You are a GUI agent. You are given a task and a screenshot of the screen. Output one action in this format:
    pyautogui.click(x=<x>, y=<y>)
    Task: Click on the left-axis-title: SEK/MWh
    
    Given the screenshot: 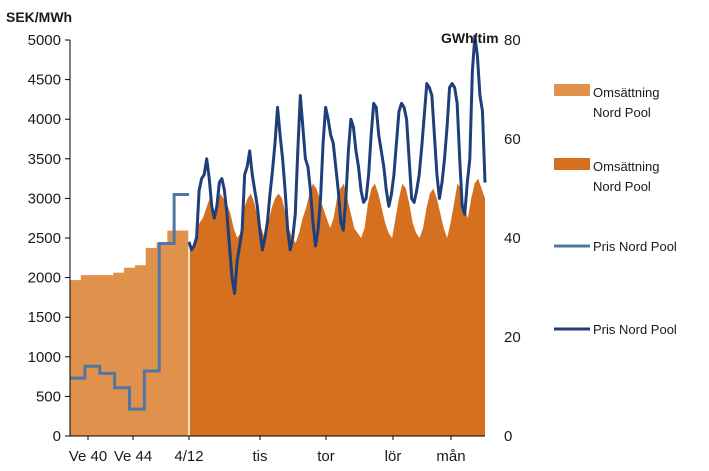 What is the action you would take?
    pyautogui.click(x=39, y=17)
    